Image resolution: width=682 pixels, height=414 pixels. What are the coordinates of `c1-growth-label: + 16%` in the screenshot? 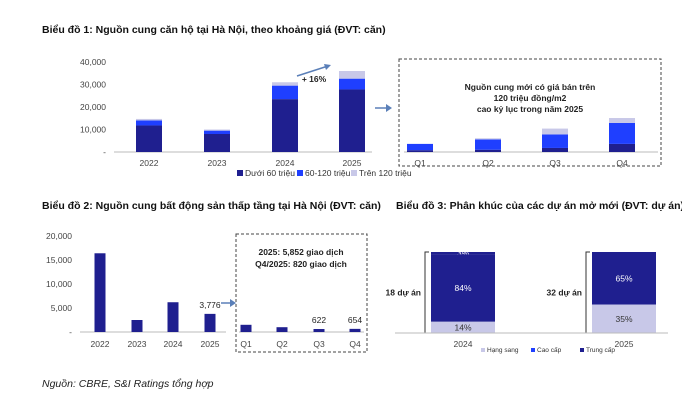 It's located at (314, 79).